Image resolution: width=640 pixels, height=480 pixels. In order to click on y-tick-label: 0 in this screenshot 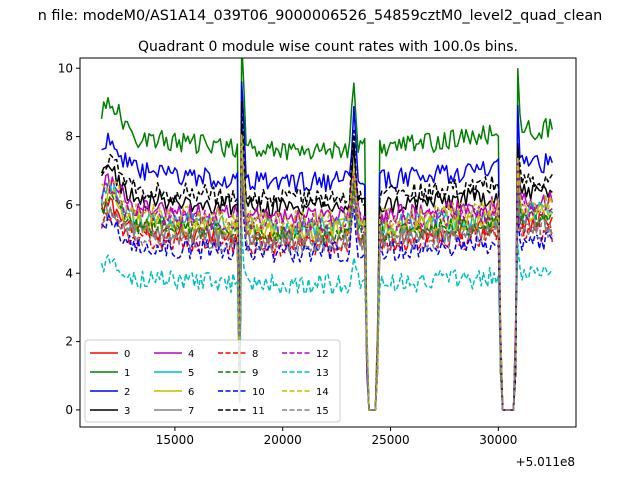, I will do `click(69, 410)`.